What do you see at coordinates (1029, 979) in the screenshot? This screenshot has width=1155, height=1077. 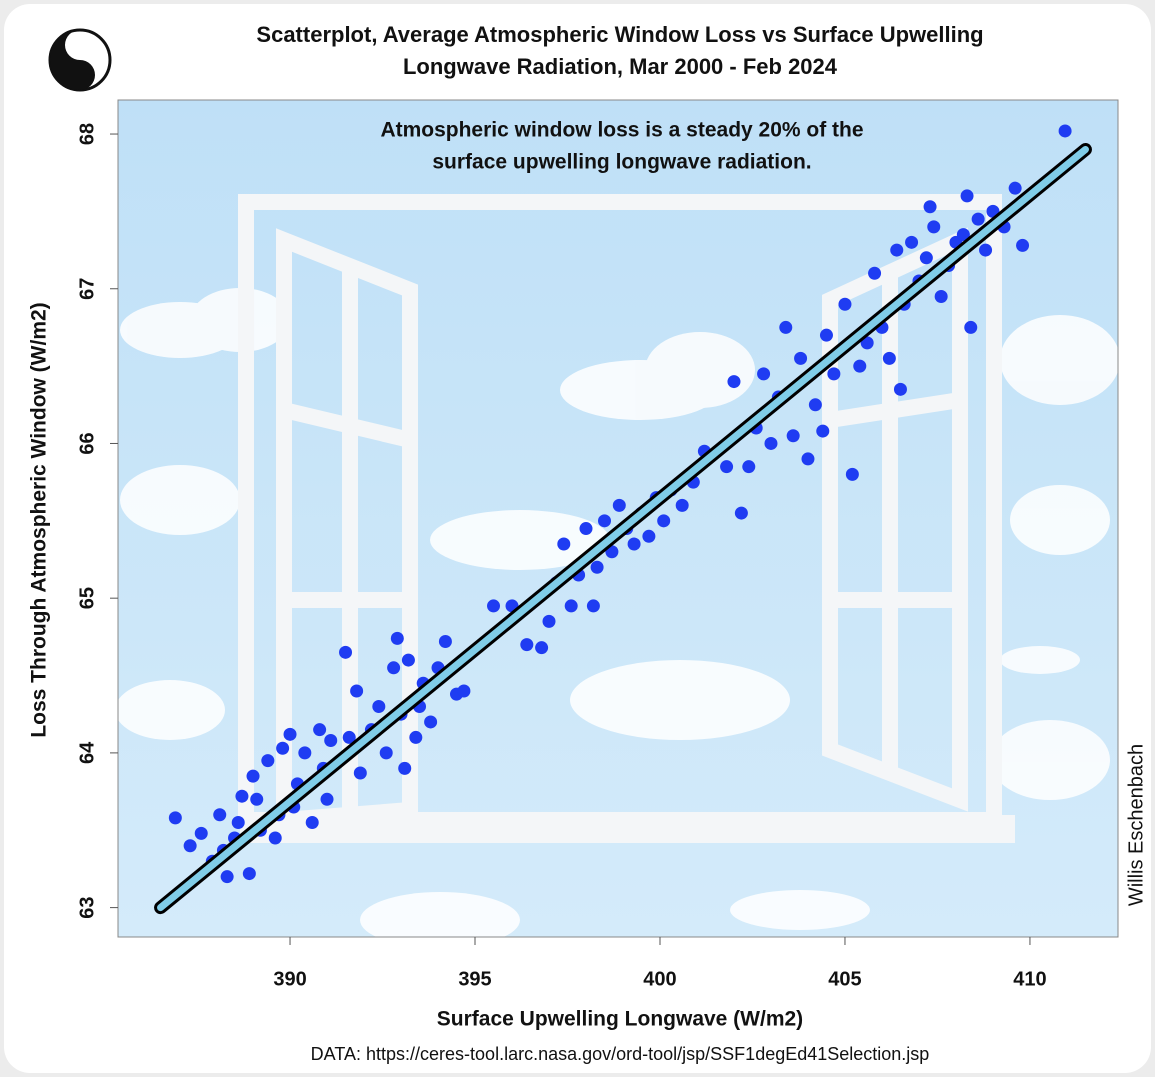 I see `x-tick-label: 410` at bounding box center [1029, 979].